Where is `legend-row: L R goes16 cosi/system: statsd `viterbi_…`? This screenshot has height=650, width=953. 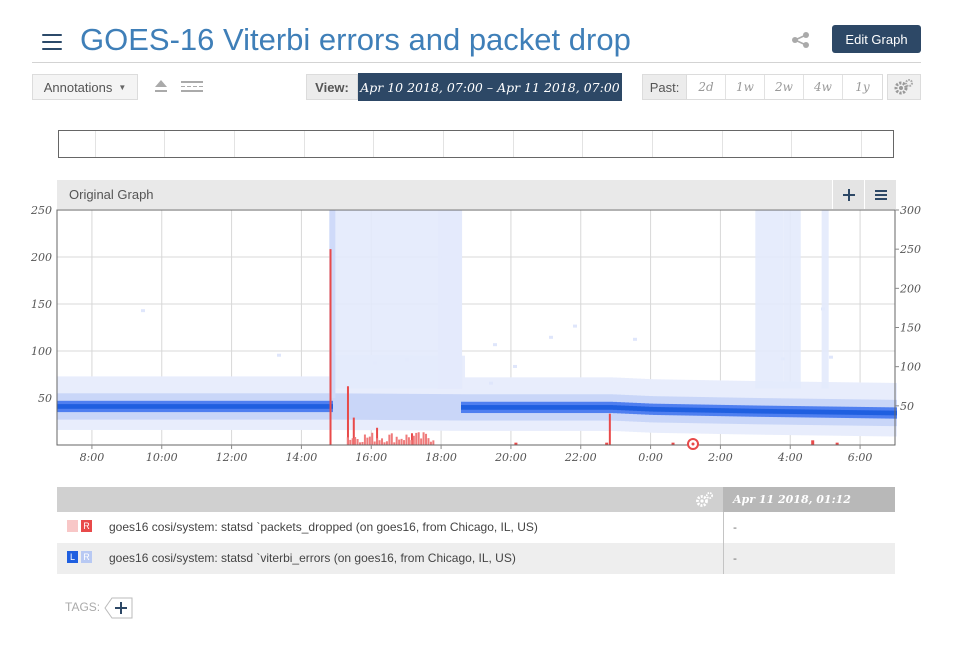
legend-row: L R goes16 cosi/system: statsd `viterbi_… is located at coordinates (476, 558).